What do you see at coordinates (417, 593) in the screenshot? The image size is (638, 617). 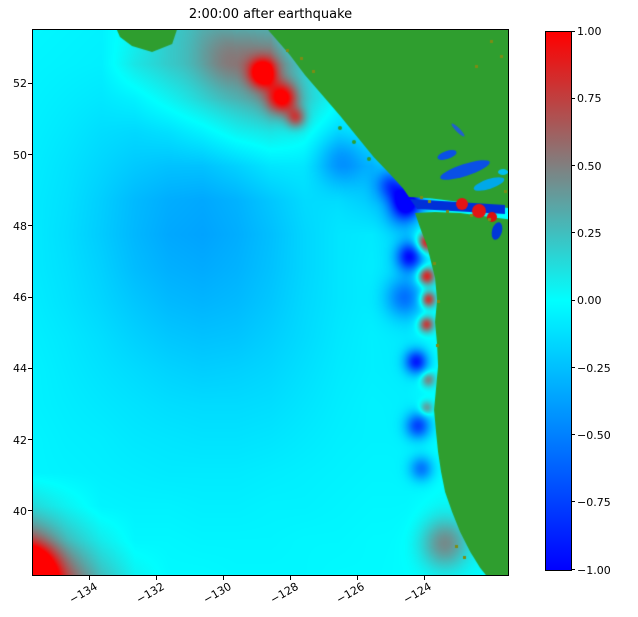 I see `x-tick-label: −124` at bounding box center [417, 593].